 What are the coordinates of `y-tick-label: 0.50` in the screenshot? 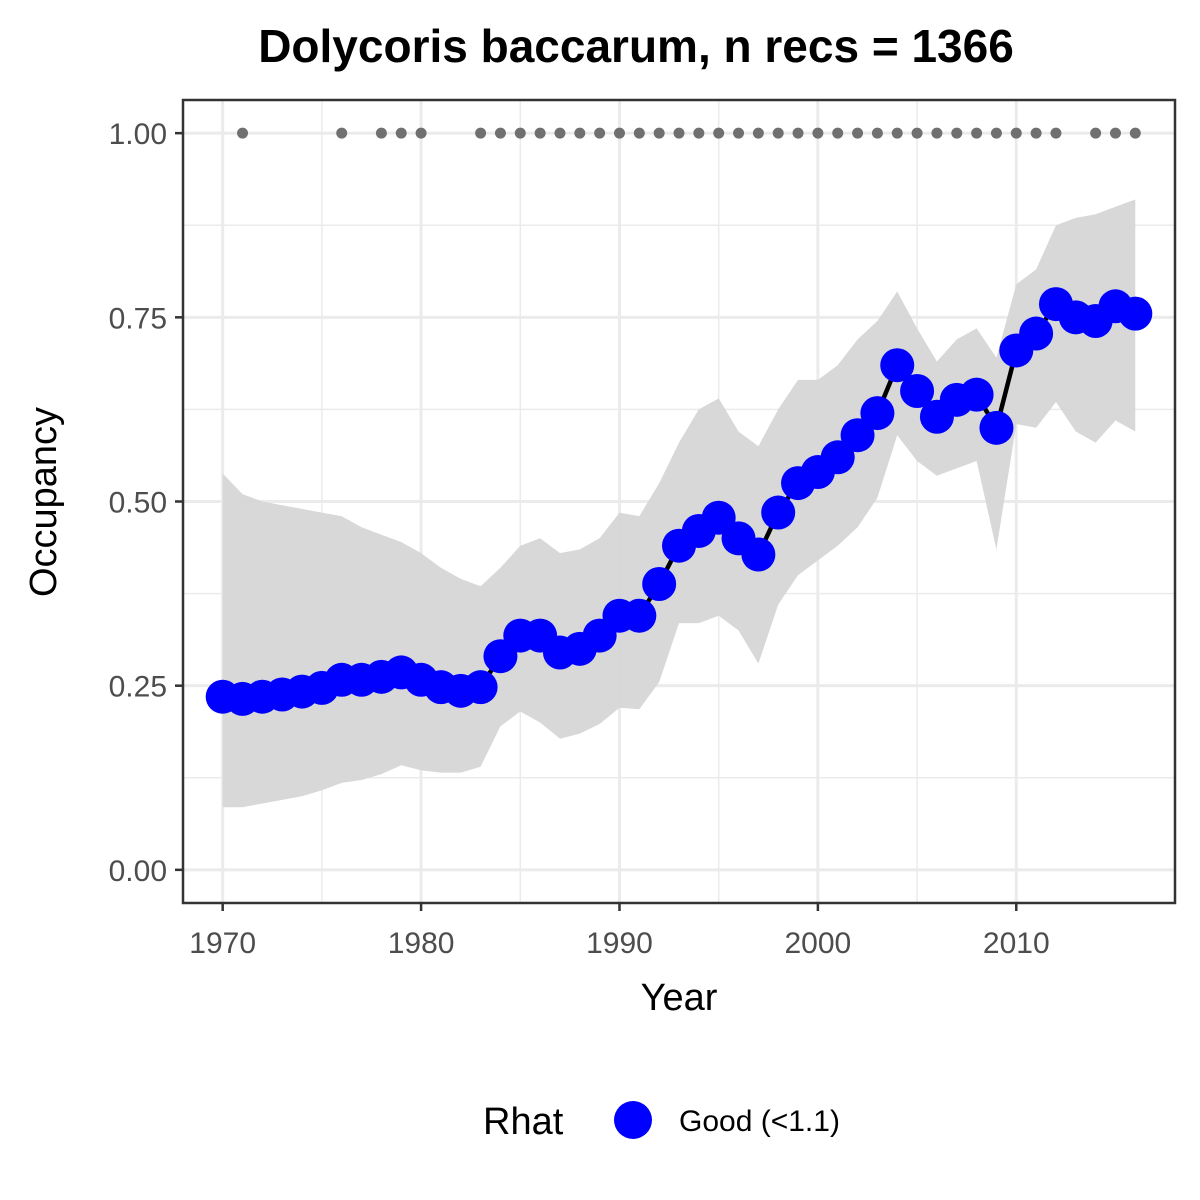 It's located at (138, 503).